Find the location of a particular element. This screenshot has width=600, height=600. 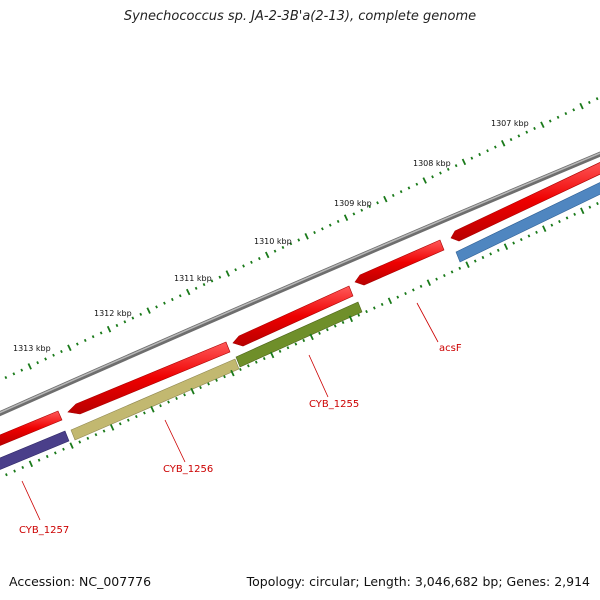

gene-cyb-1255-bar is located at coordinates (299, 334).